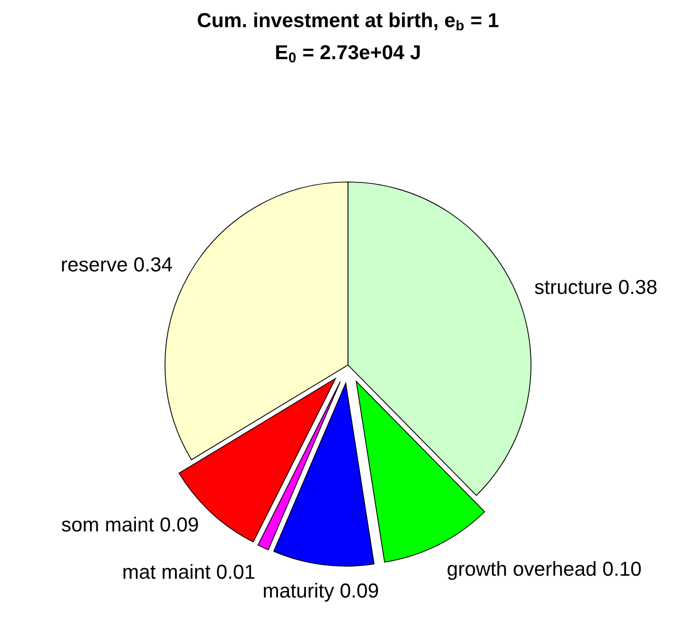 The image size is (696, 618). I want to click on slice-label: structure 0.38, so click(595, 287).